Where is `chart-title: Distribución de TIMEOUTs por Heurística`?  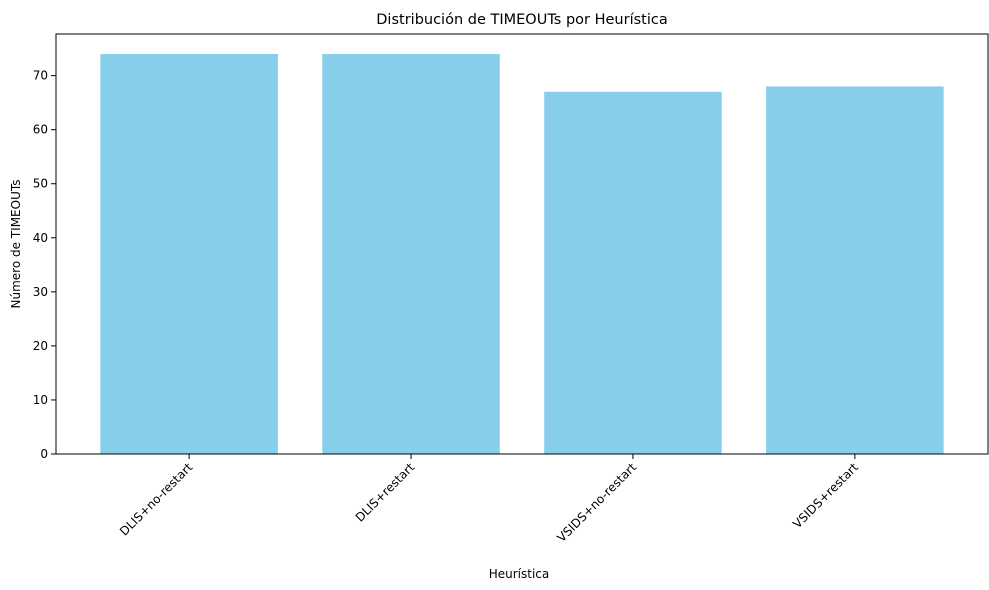
chart-title: Distribución de TIMEOUTs por Heurística is located at coordinates (521, 20).